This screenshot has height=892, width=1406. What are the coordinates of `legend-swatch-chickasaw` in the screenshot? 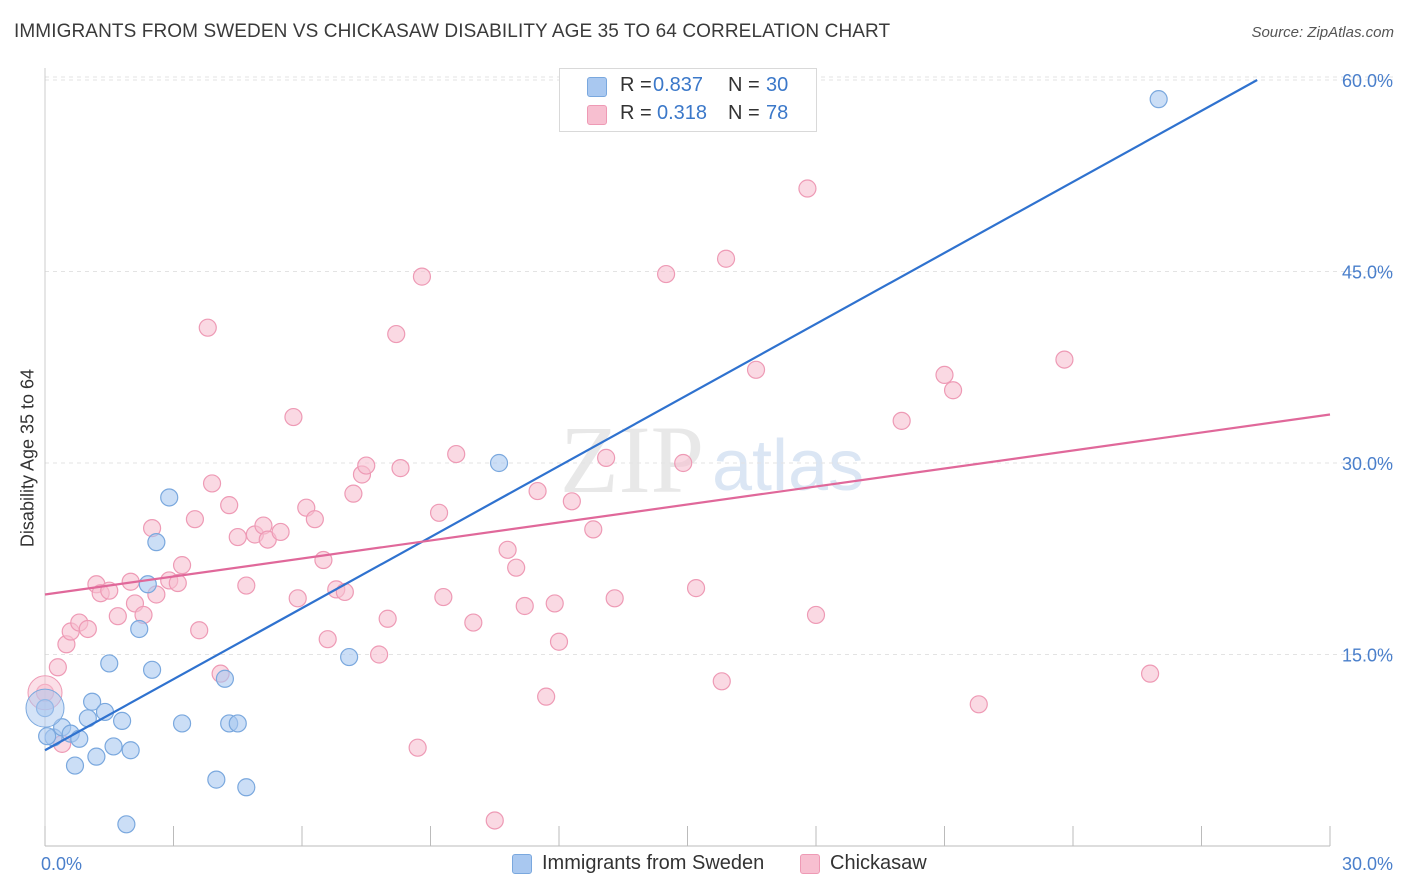 It's located at (597, 115).